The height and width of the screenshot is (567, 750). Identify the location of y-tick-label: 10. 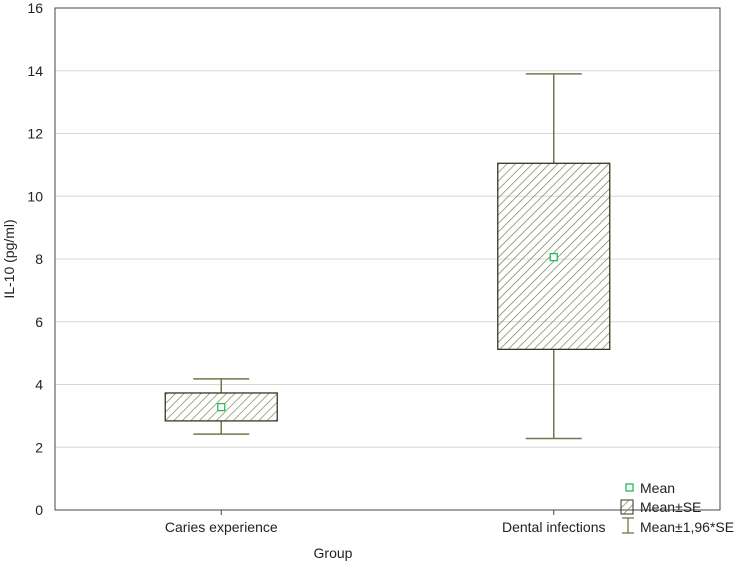
(35, 196).